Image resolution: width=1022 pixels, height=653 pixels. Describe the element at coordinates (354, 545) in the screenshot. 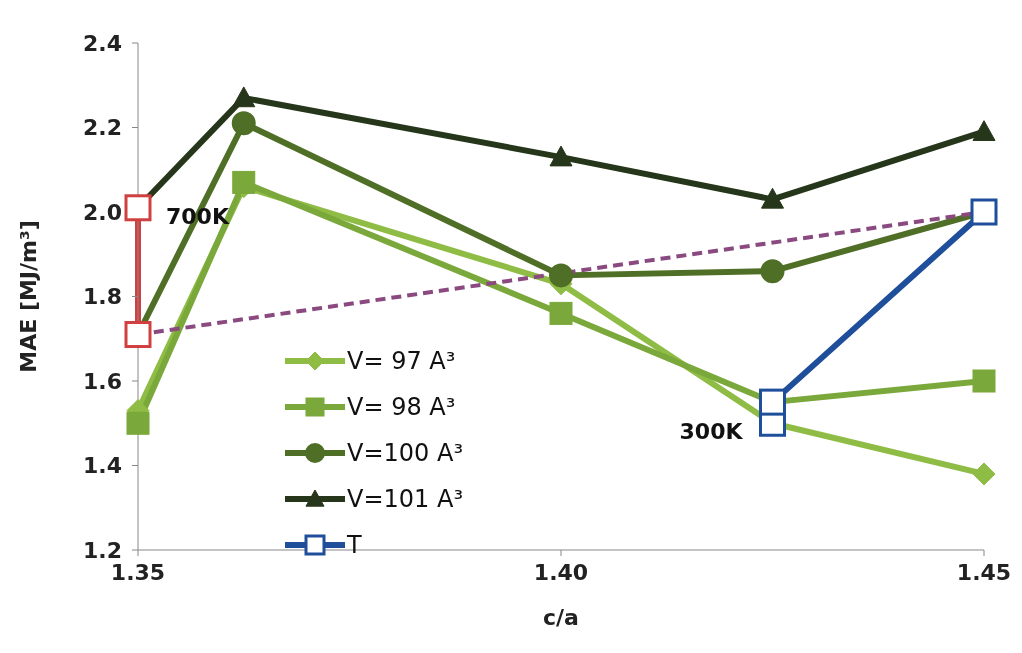

I see `legend-label: T` at that location.